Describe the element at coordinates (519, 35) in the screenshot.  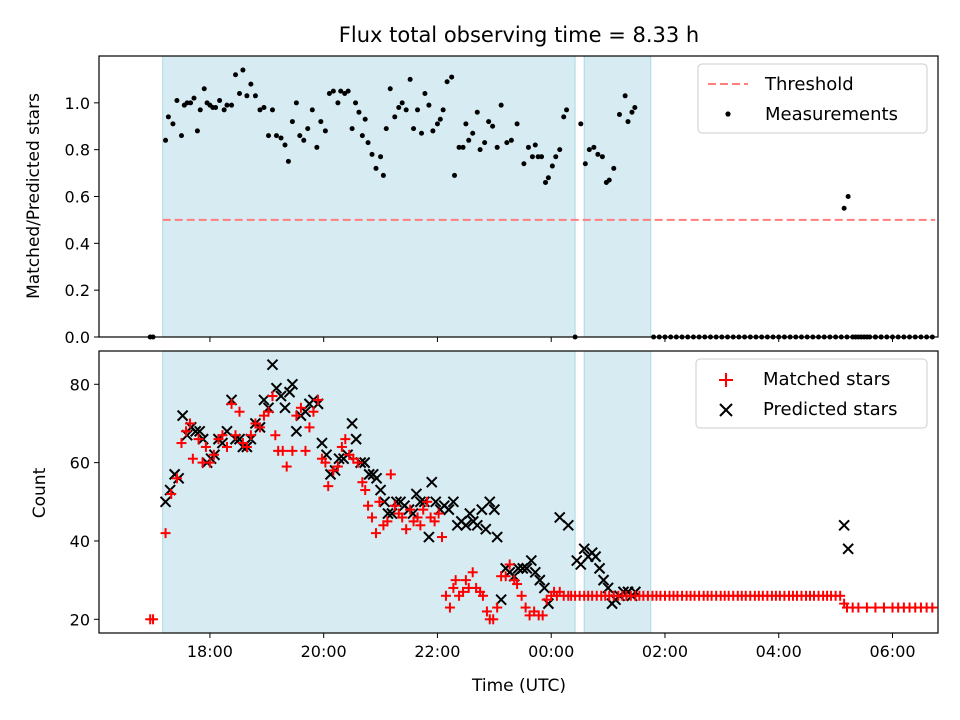
I see `chart-title: Flux total observing time = 8.33 h` at that location.